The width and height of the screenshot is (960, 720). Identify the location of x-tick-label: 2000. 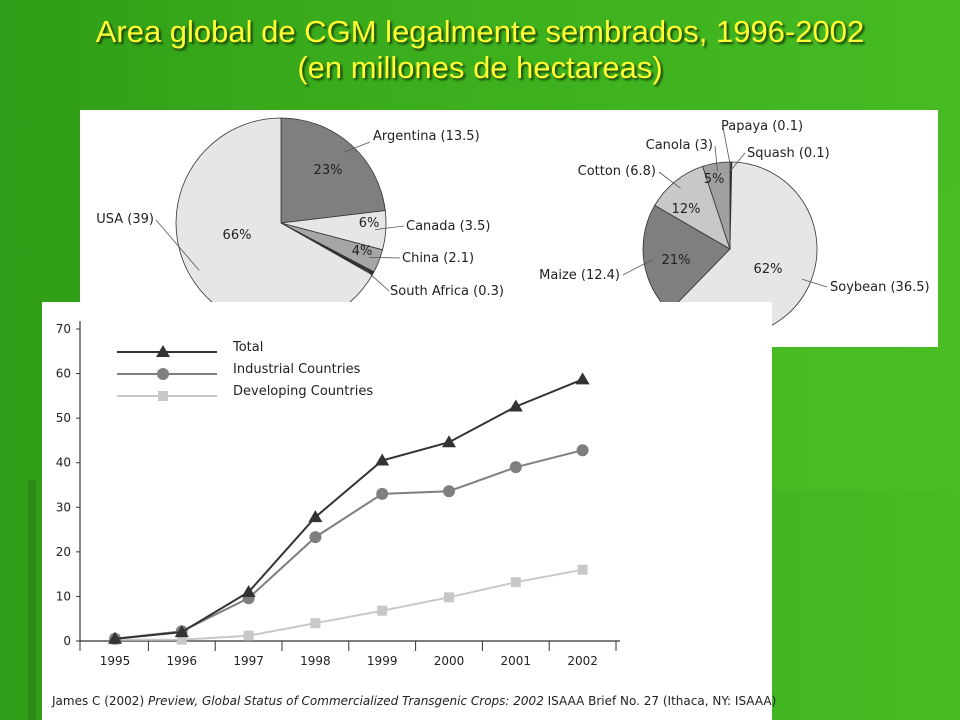
(449, 661).